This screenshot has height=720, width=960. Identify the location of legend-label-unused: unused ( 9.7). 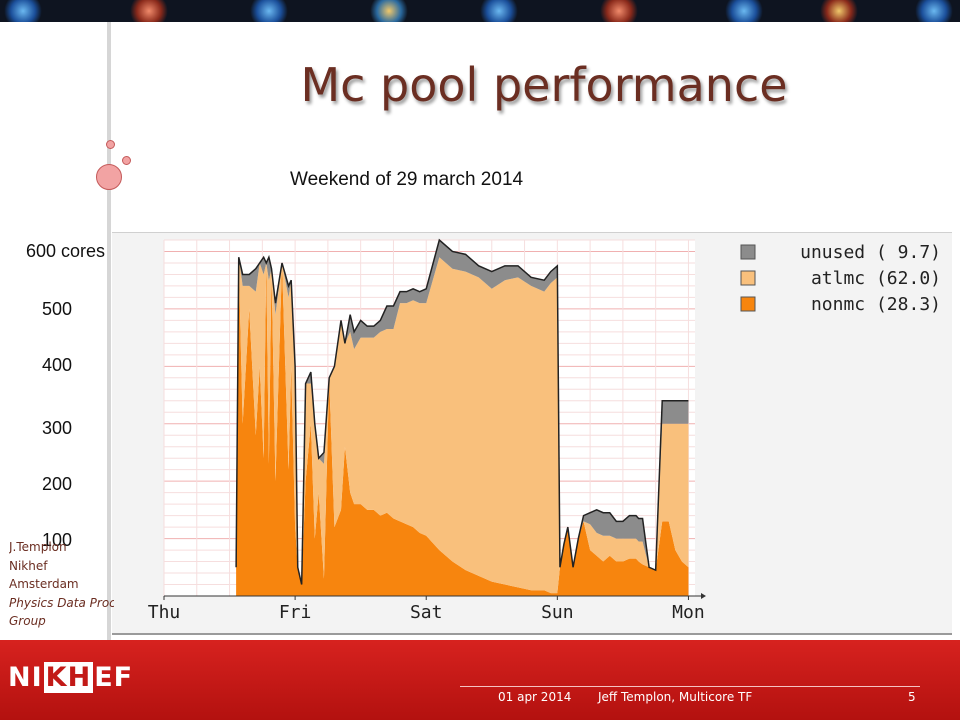
(870, 252).